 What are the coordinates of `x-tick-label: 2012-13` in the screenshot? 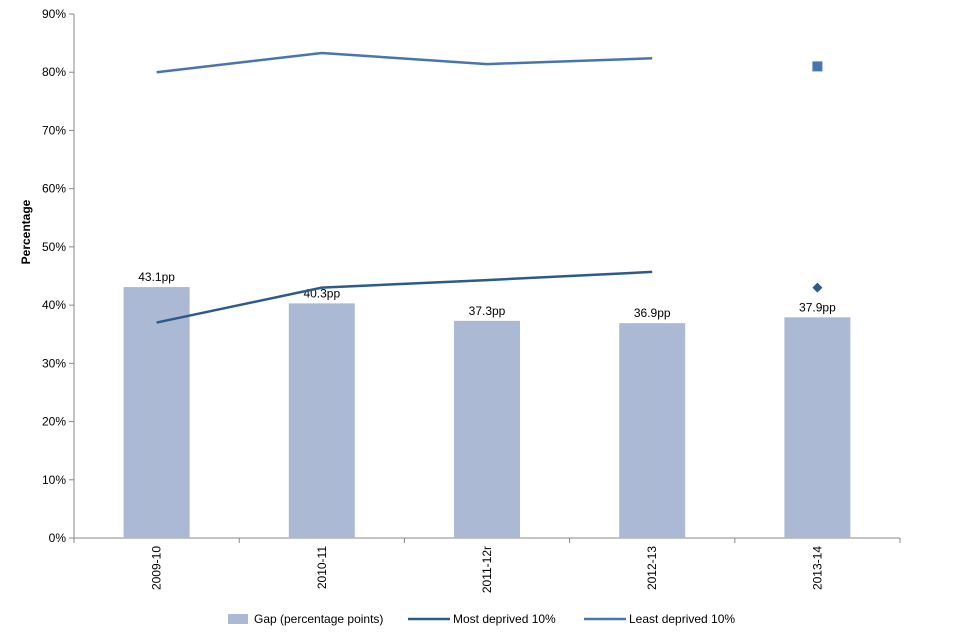 It's located at (652, 568).